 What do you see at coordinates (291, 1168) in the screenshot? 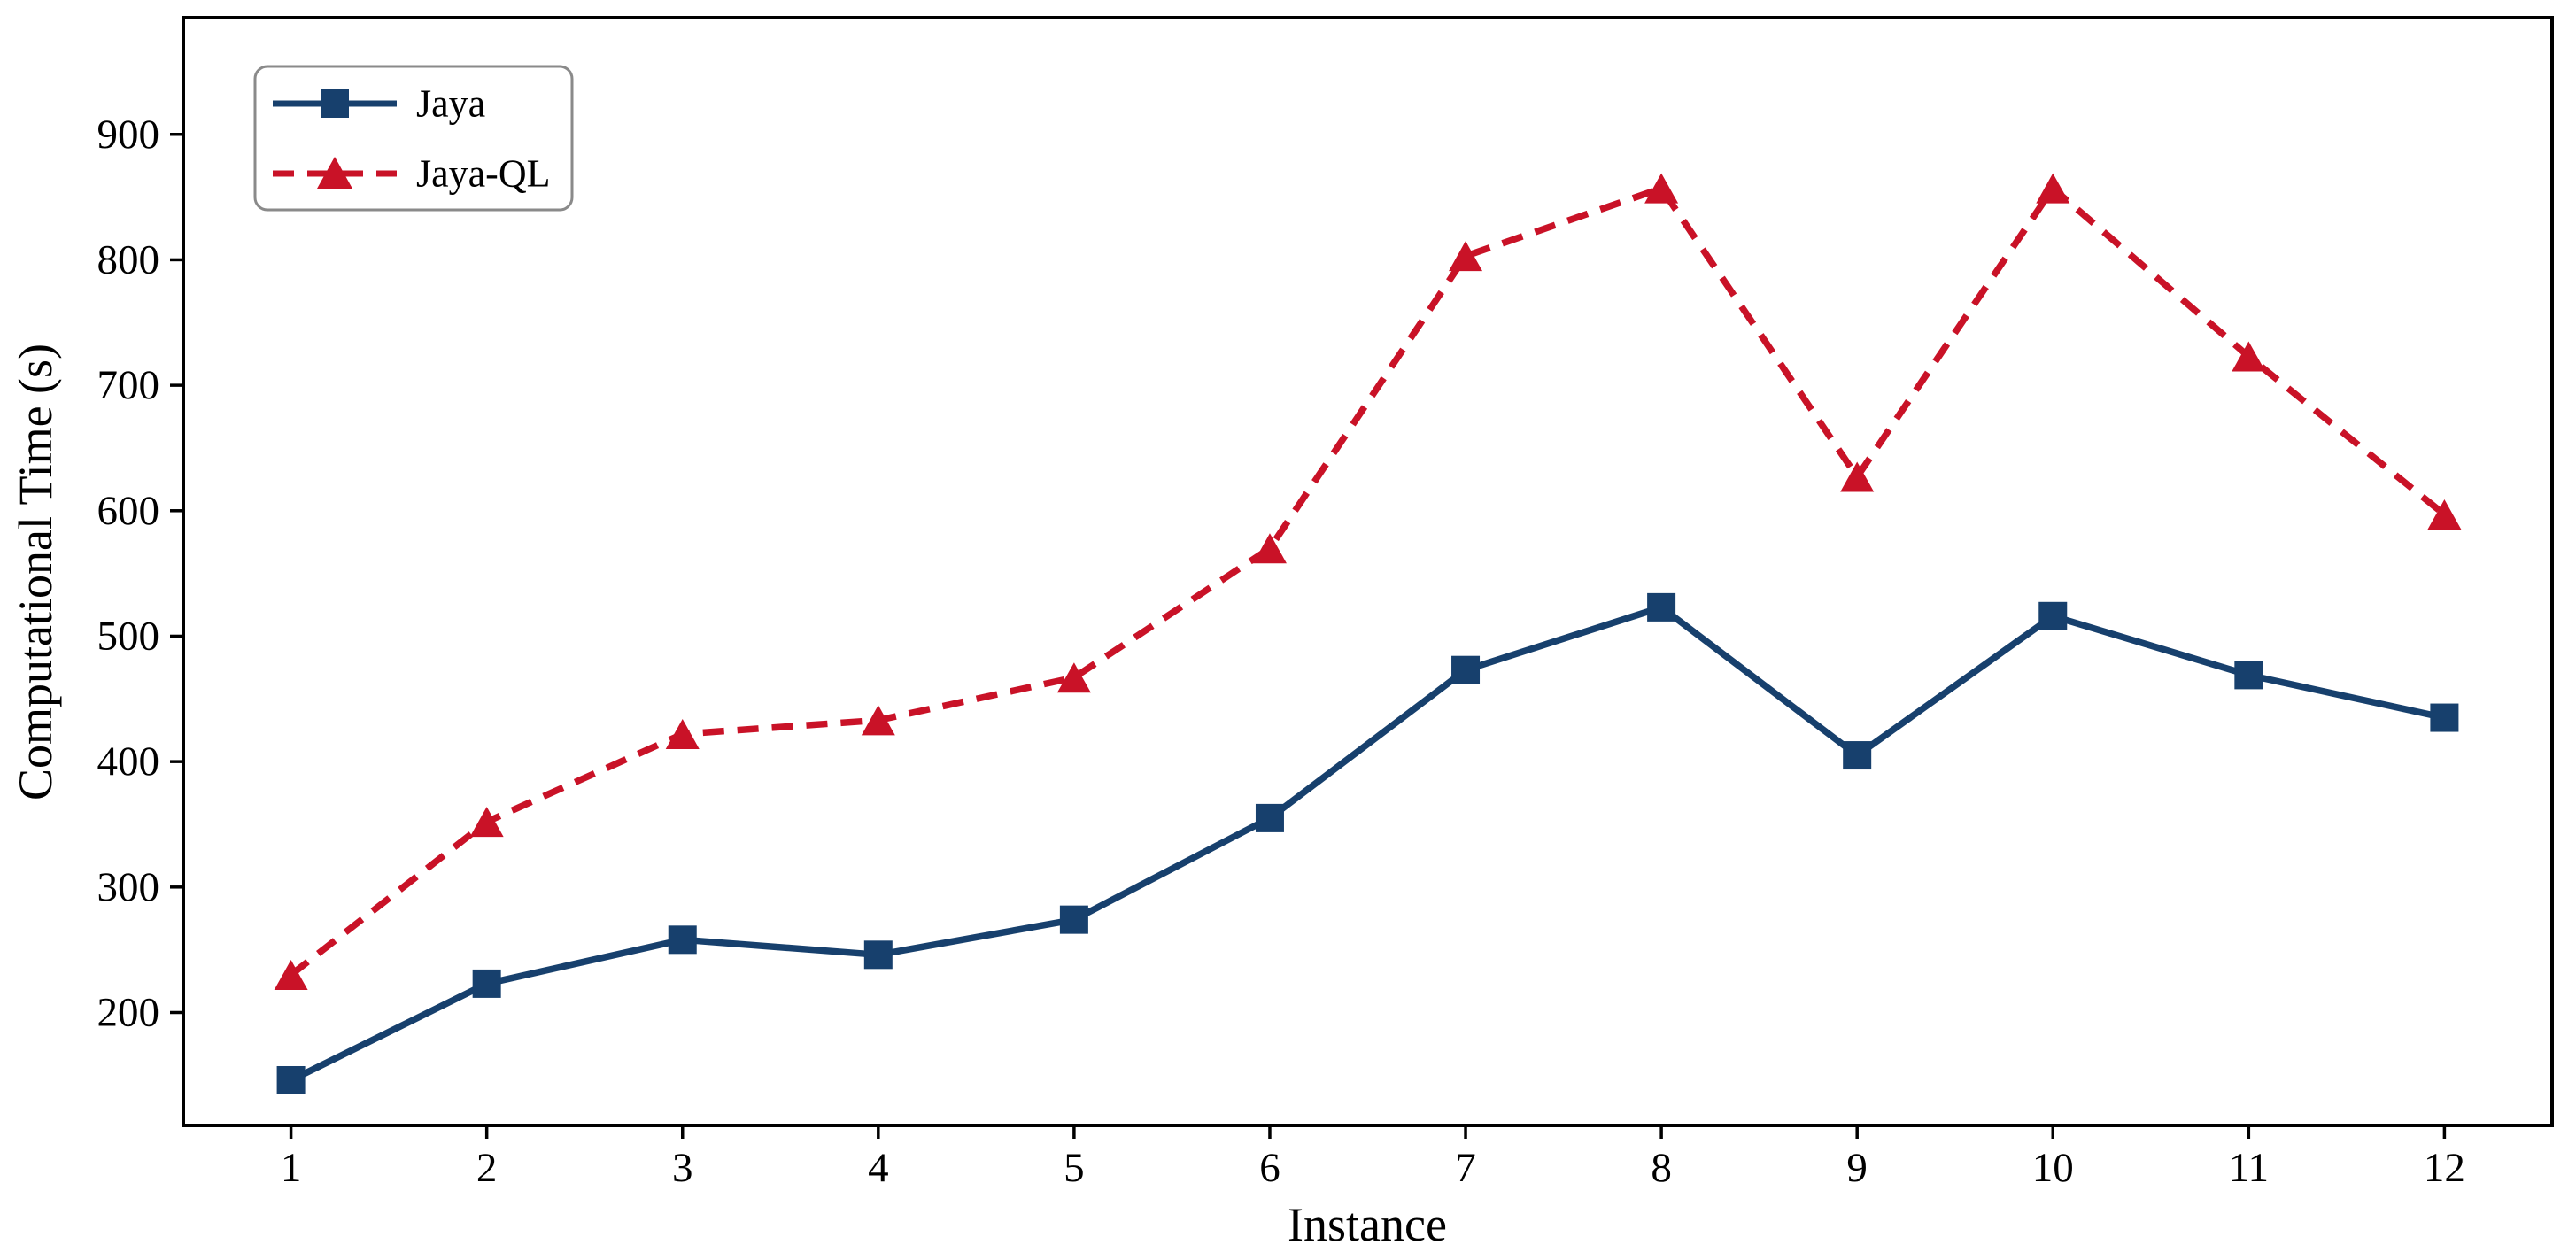
I see `x-tick-label: 1` at bounding box center [291, 1168].